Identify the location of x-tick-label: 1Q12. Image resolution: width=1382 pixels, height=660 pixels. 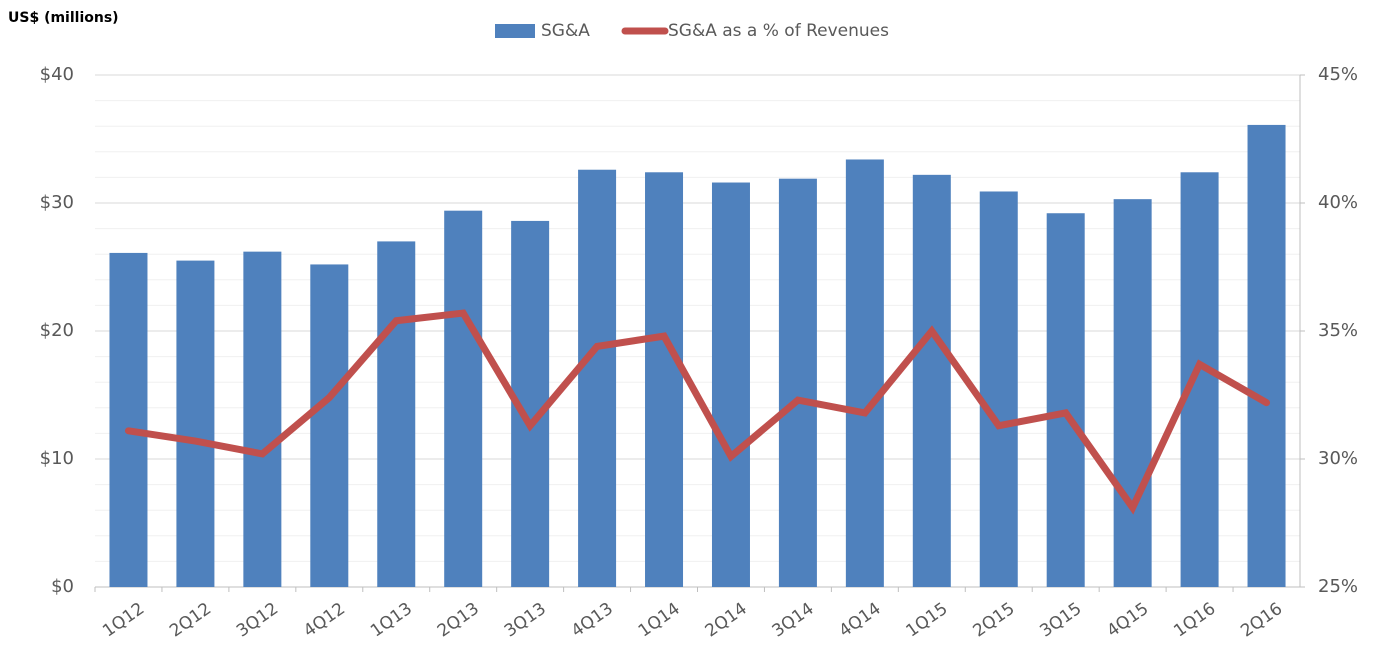
(123, 620).